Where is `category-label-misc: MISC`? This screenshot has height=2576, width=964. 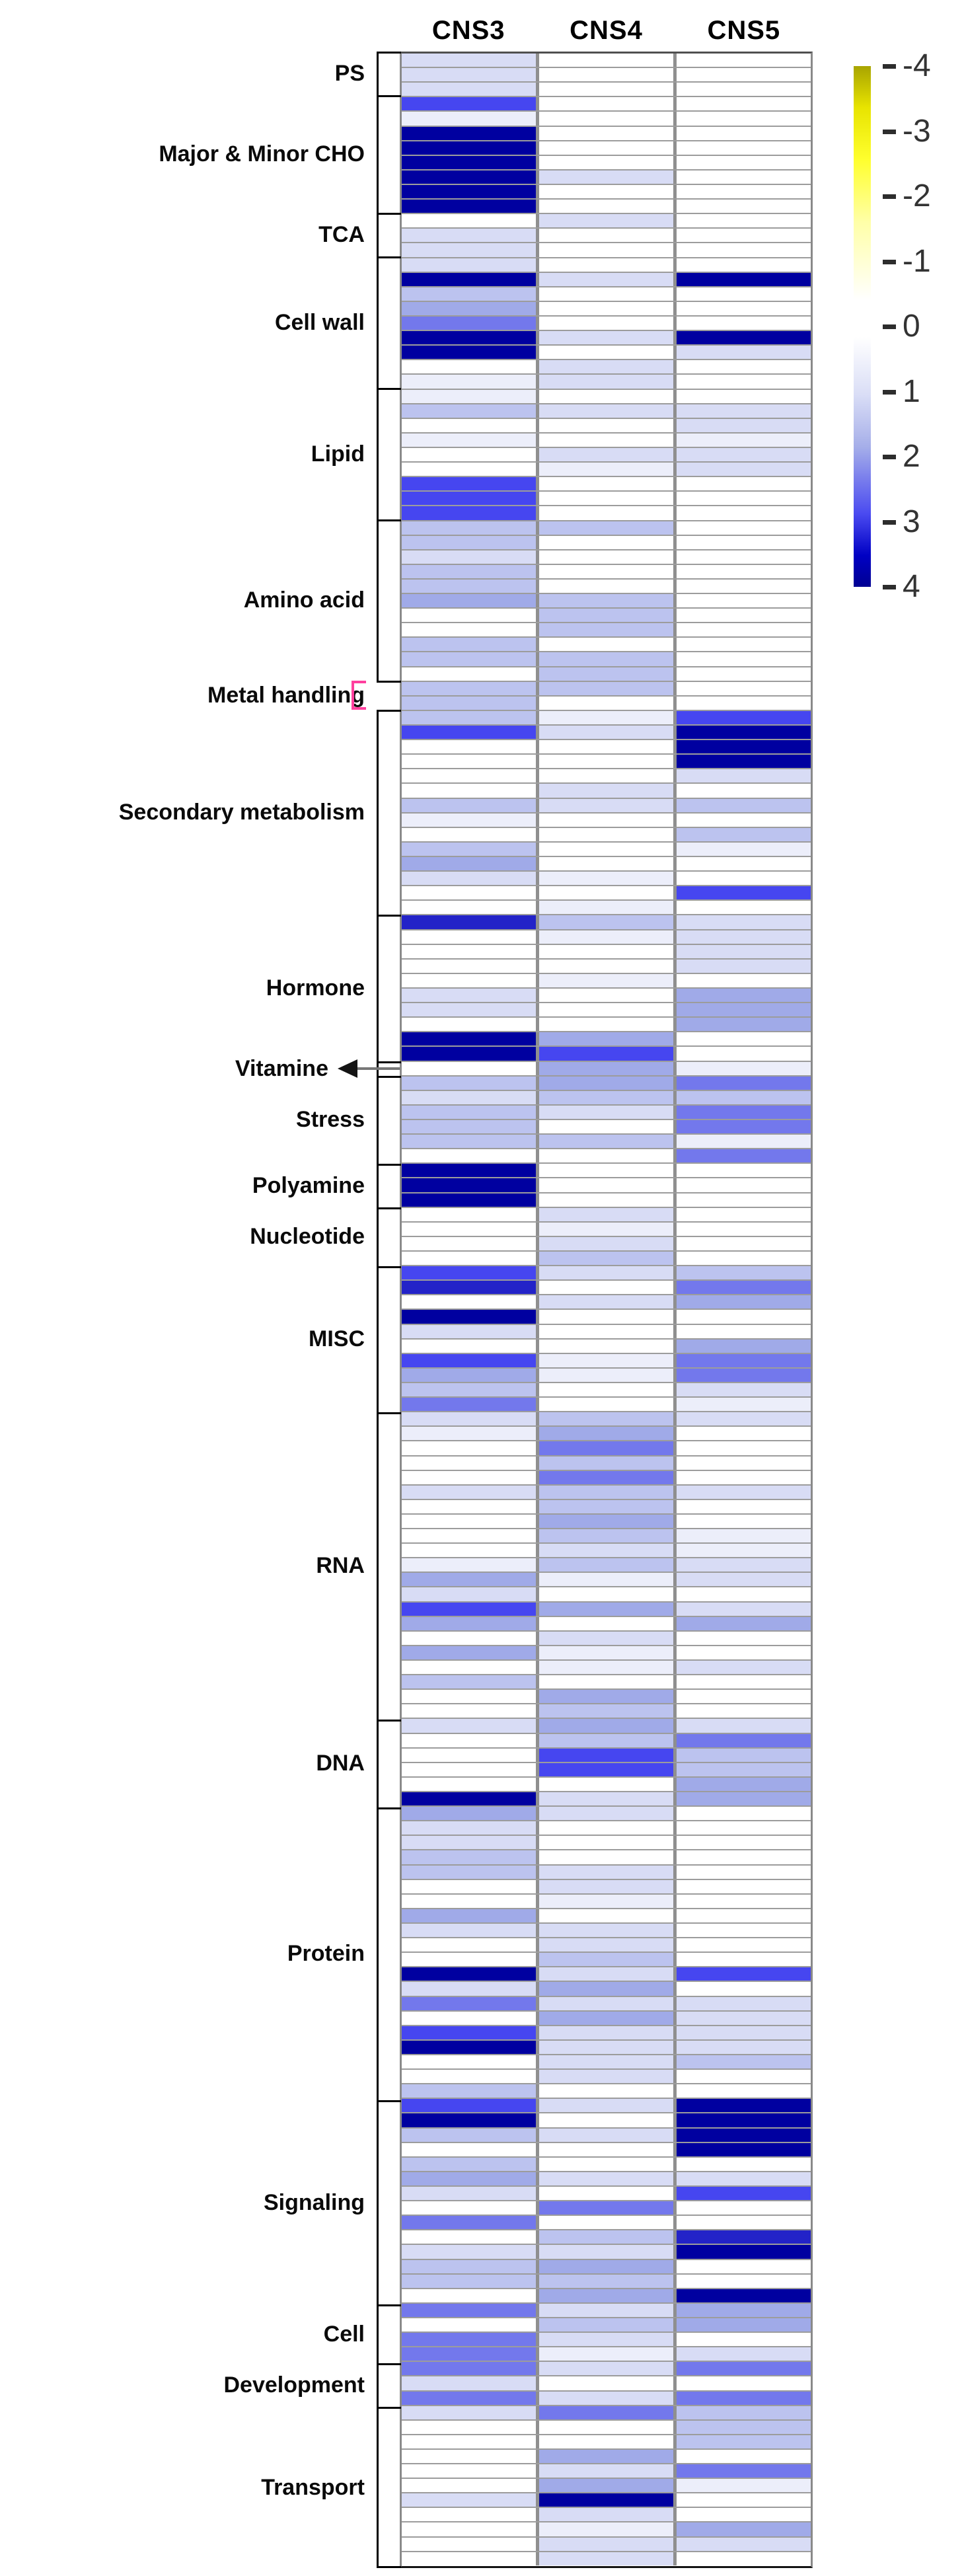 category-label-misc: MISC is located at coordinates (337, 1339).